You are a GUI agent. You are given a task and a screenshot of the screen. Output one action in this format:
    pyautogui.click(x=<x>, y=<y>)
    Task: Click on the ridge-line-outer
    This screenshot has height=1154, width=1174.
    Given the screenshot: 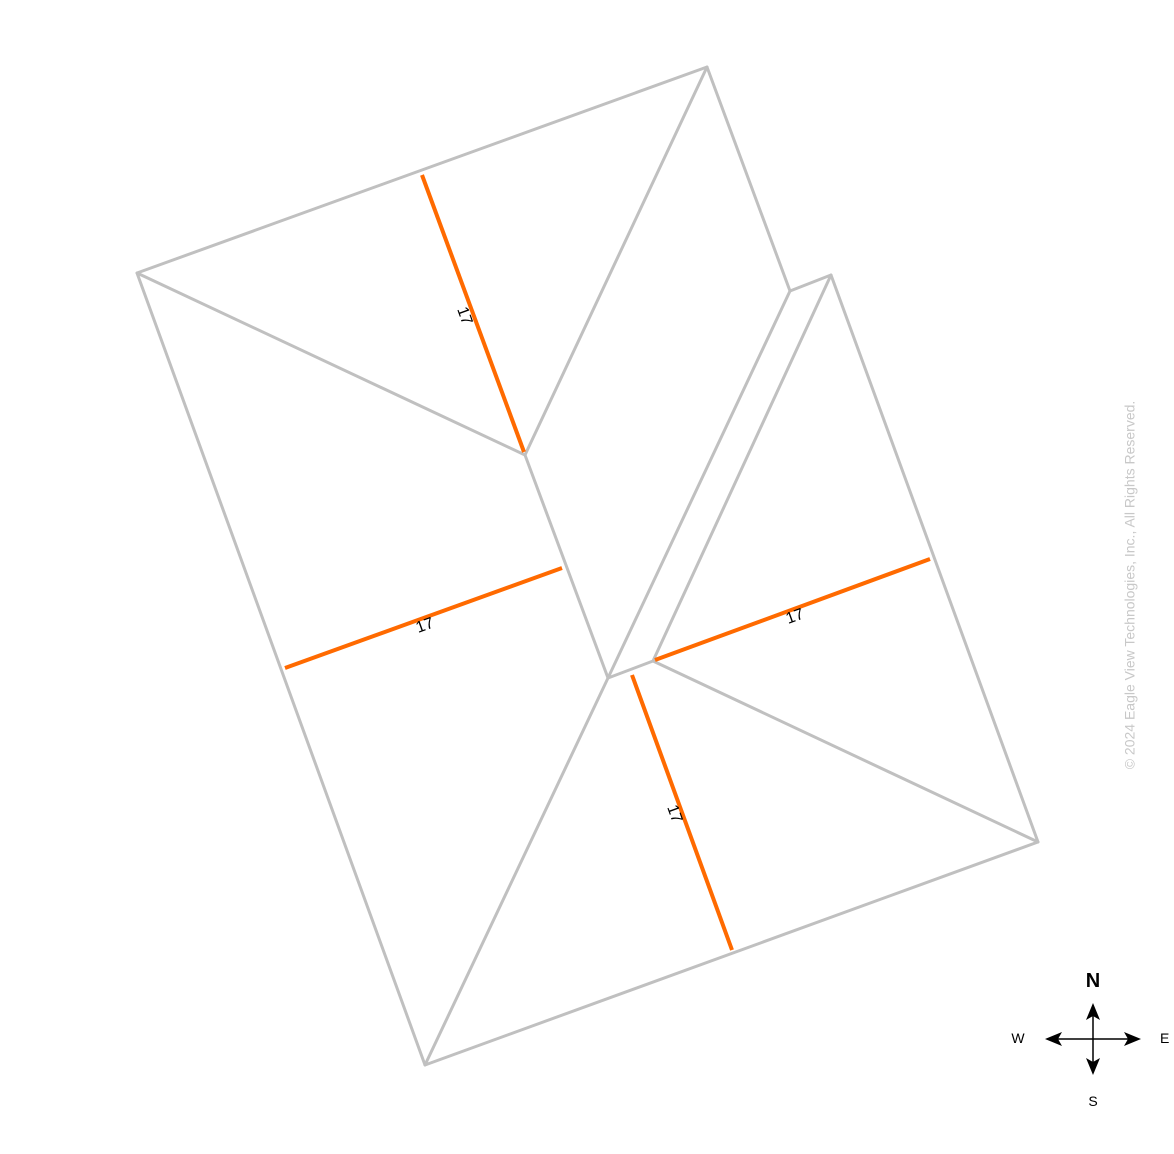 What is the action you would take?
    pyautogui.click(x=742, y=468)
    